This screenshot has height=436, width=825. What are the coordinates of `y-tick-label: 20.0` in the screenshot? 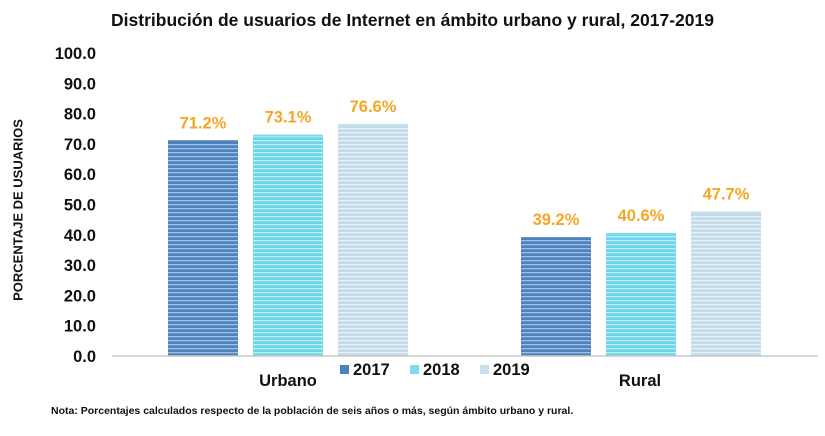 It's located at (80, 296).